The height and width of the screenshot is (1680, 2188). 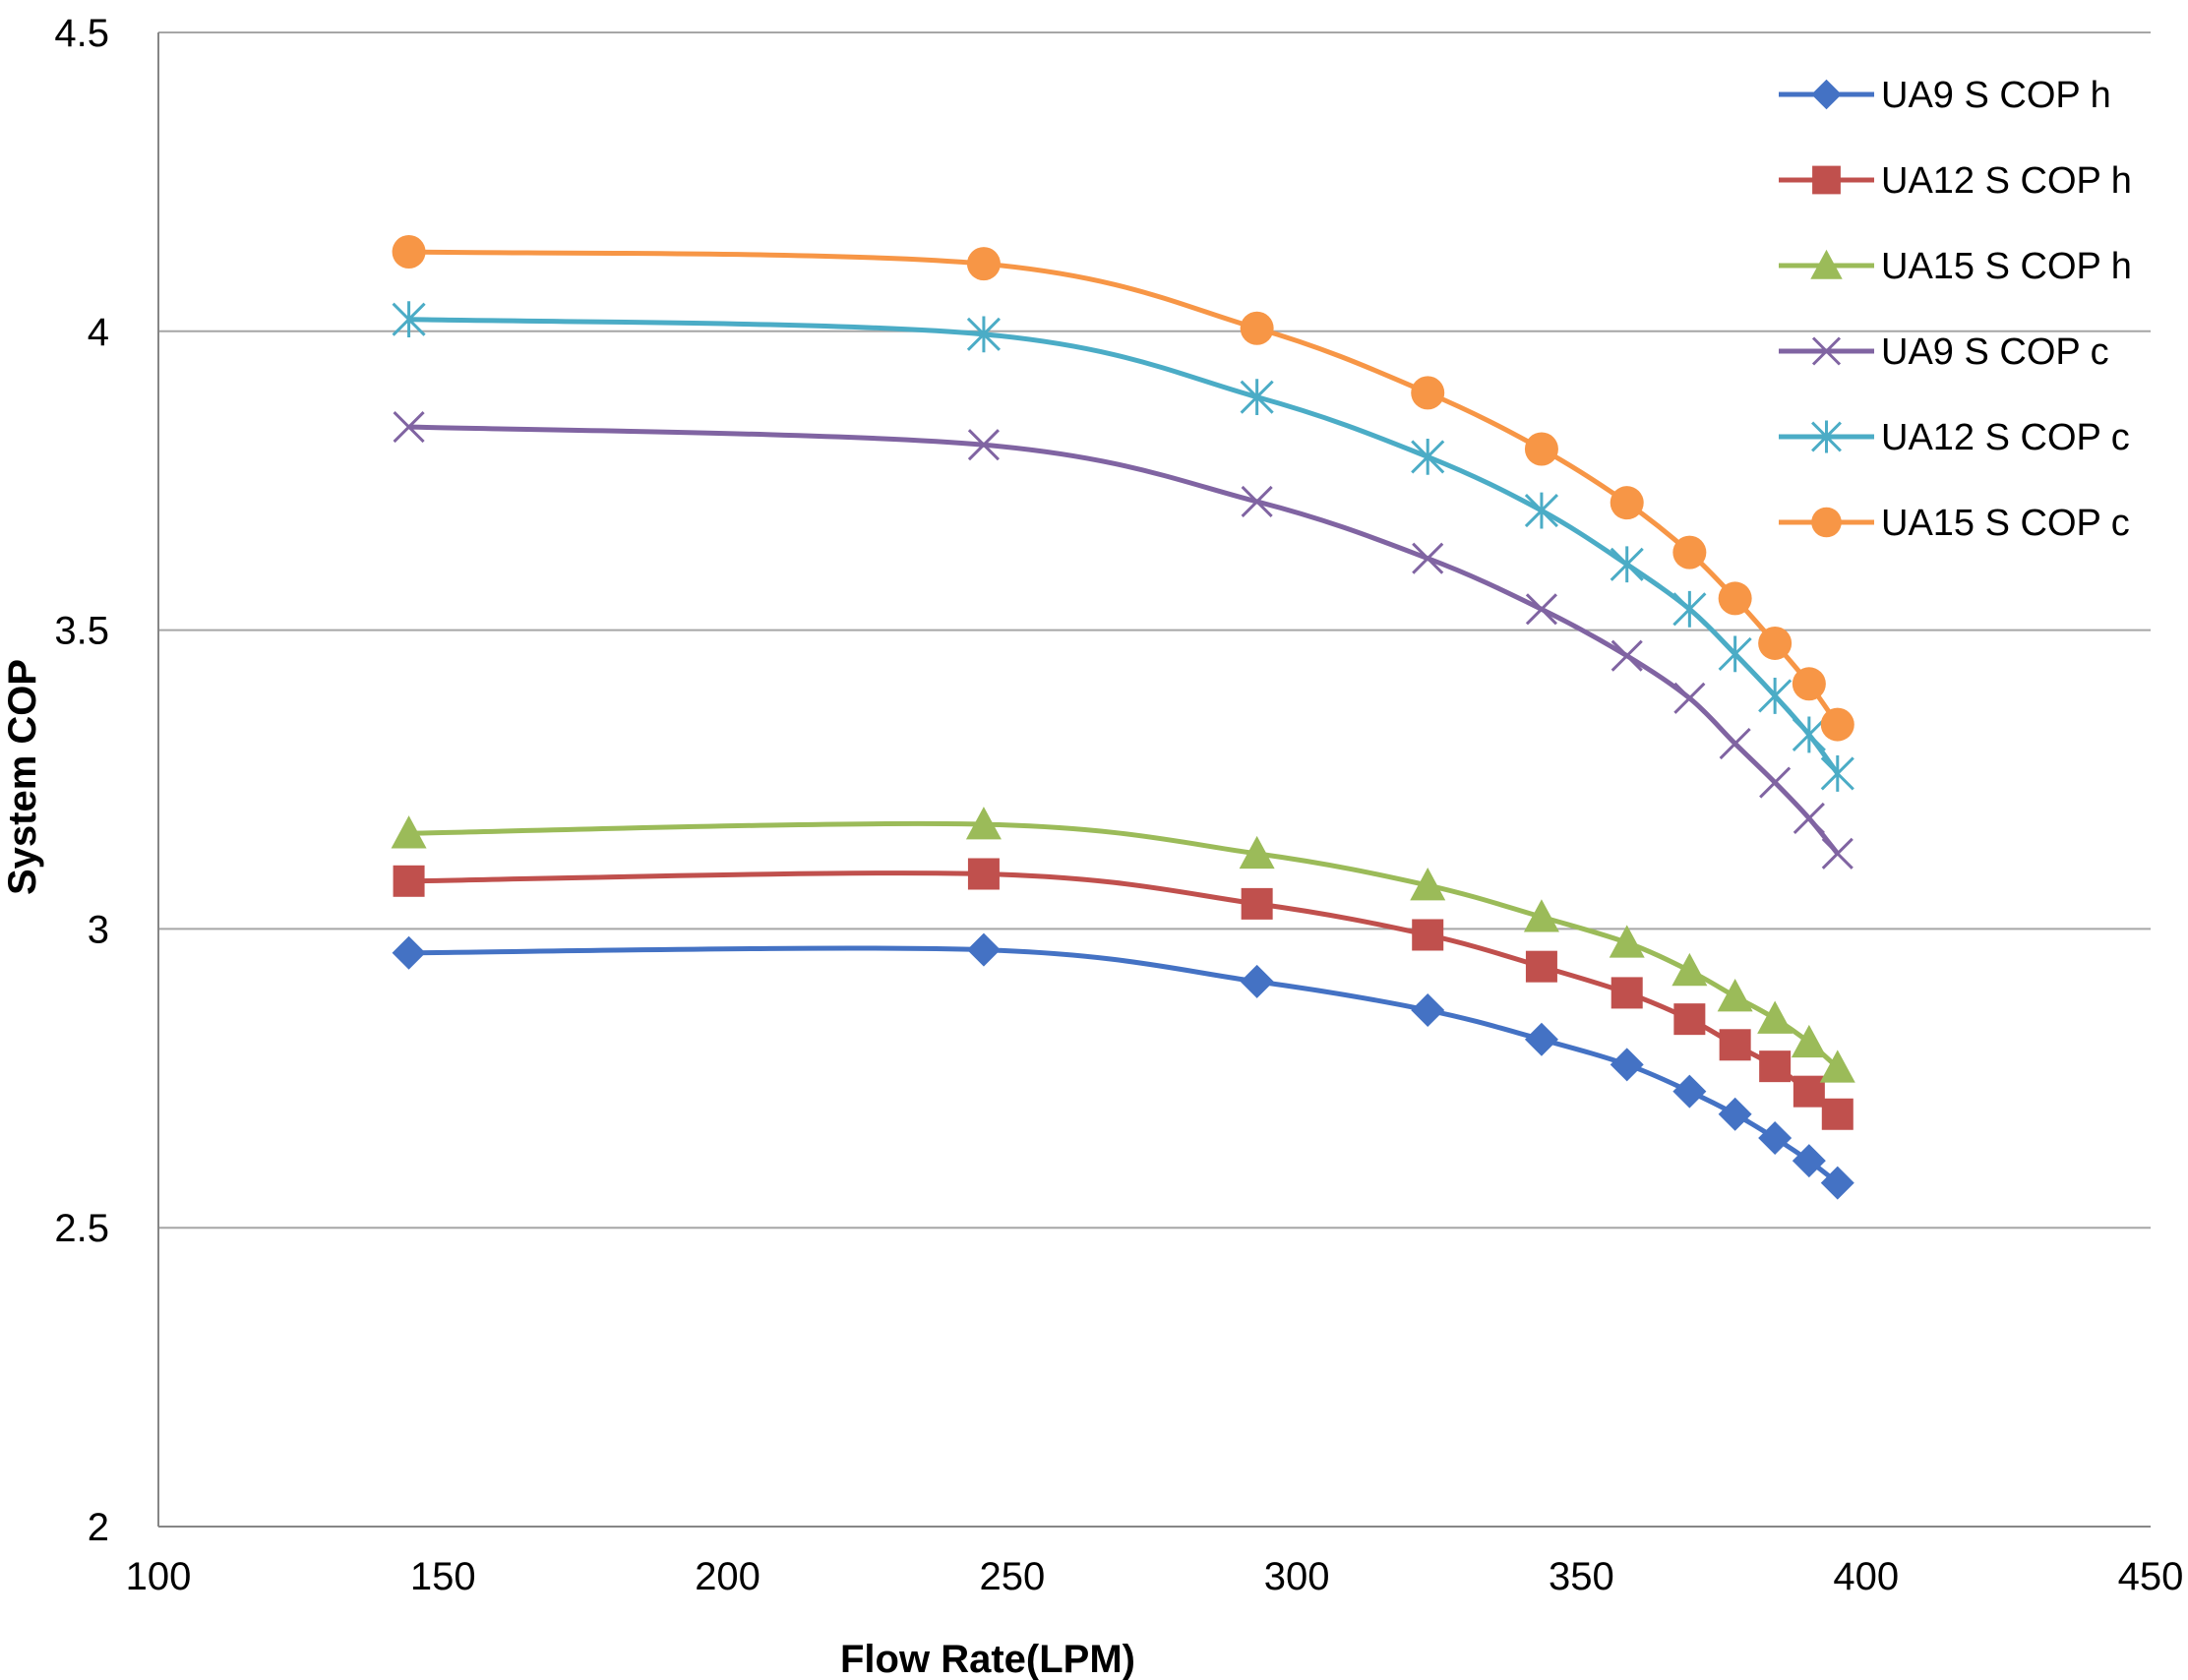 What do you see at coordinates (1155, 1576) in the screenshot?
I see `x-tick-labels: 100 150 200 250 300 350 400 450` at bounding box center [1155, 1576].